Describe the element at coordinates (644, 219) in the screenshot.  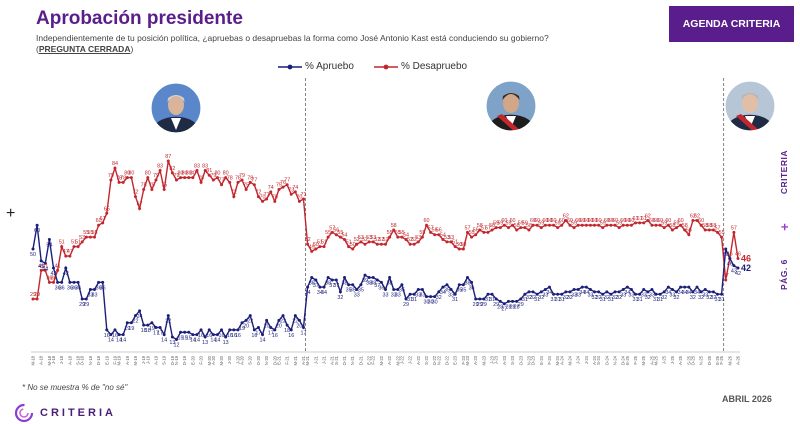
I see `desapruebo-label-149: 61` at that location.